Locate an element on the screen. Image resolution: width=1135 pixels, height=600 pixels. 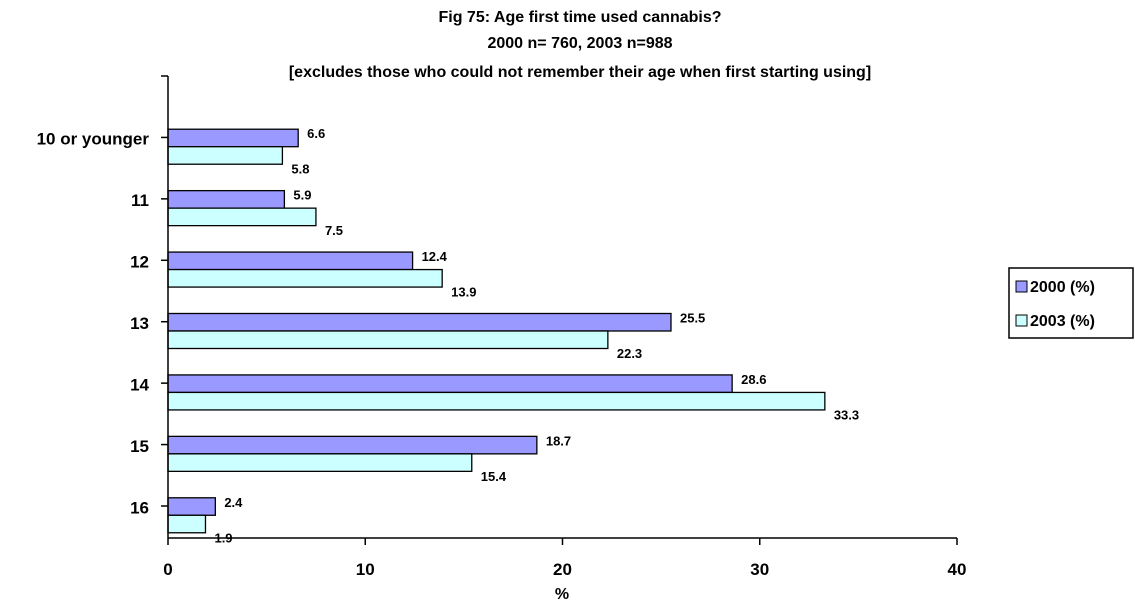
category-label-15: 15 is located at coordinates (139, 446).